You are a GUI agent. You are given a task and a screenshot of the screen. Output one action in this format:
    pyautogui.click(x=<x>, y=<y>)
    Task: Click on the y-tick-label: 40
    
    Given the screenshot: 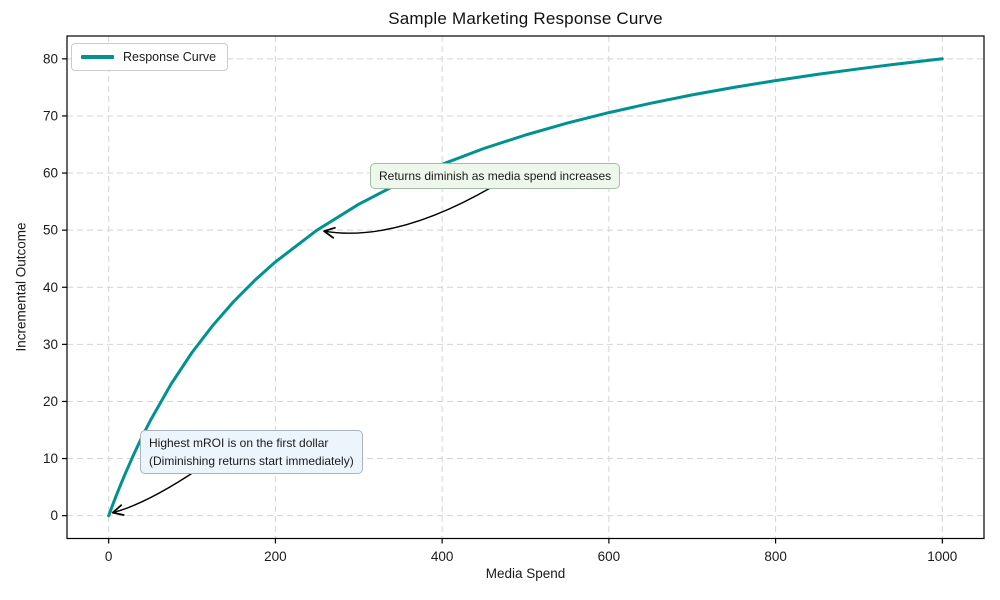 What is the action you would take?
    pyautogui.click(x=50, y=287)
    